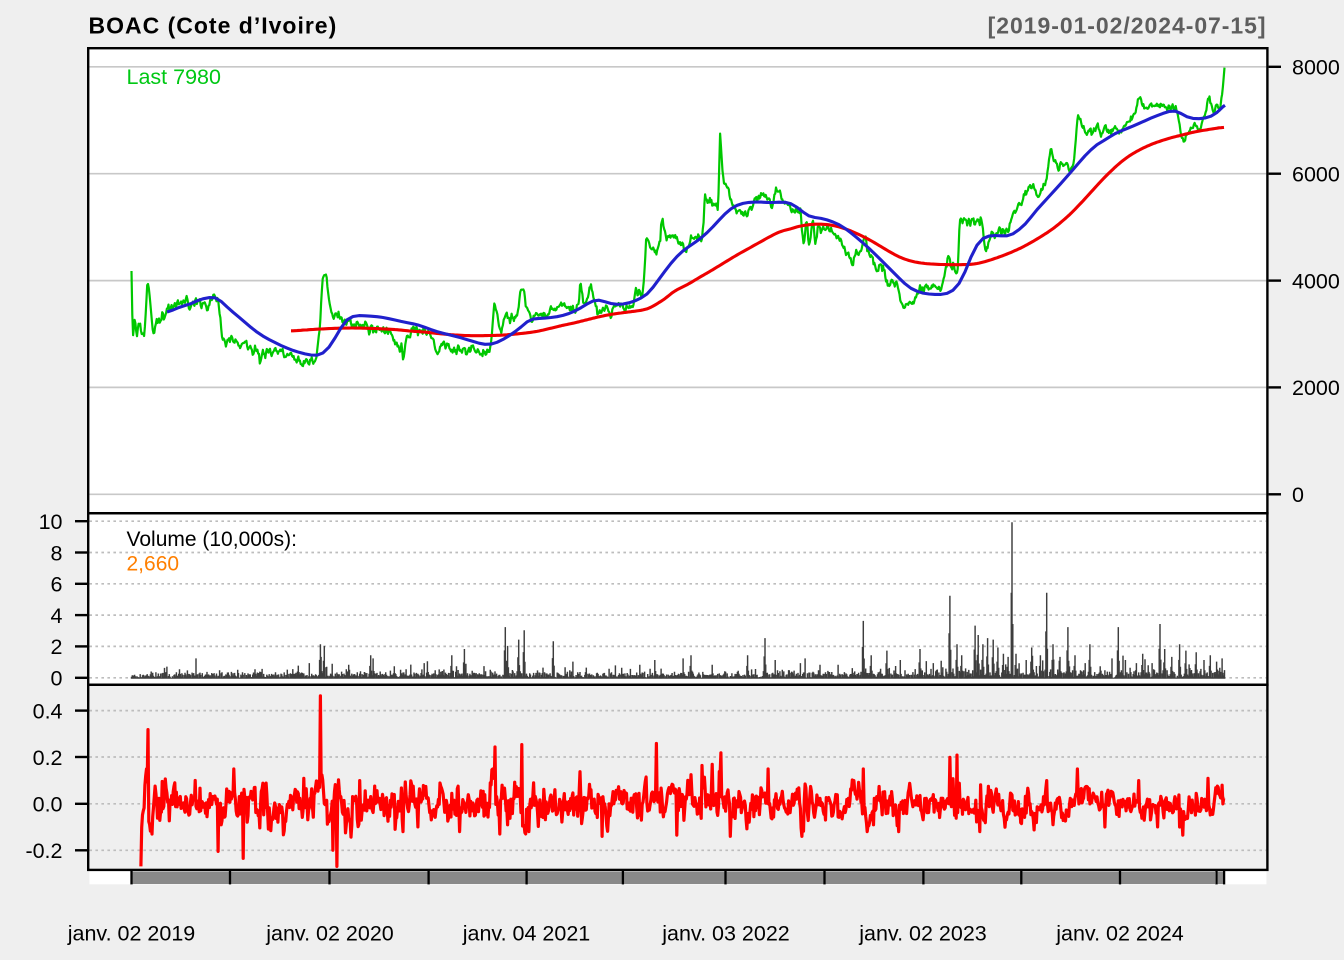  Describe the element at coordinates (57, 616) in the screenshot. I see `svg-text: 4` at that location.